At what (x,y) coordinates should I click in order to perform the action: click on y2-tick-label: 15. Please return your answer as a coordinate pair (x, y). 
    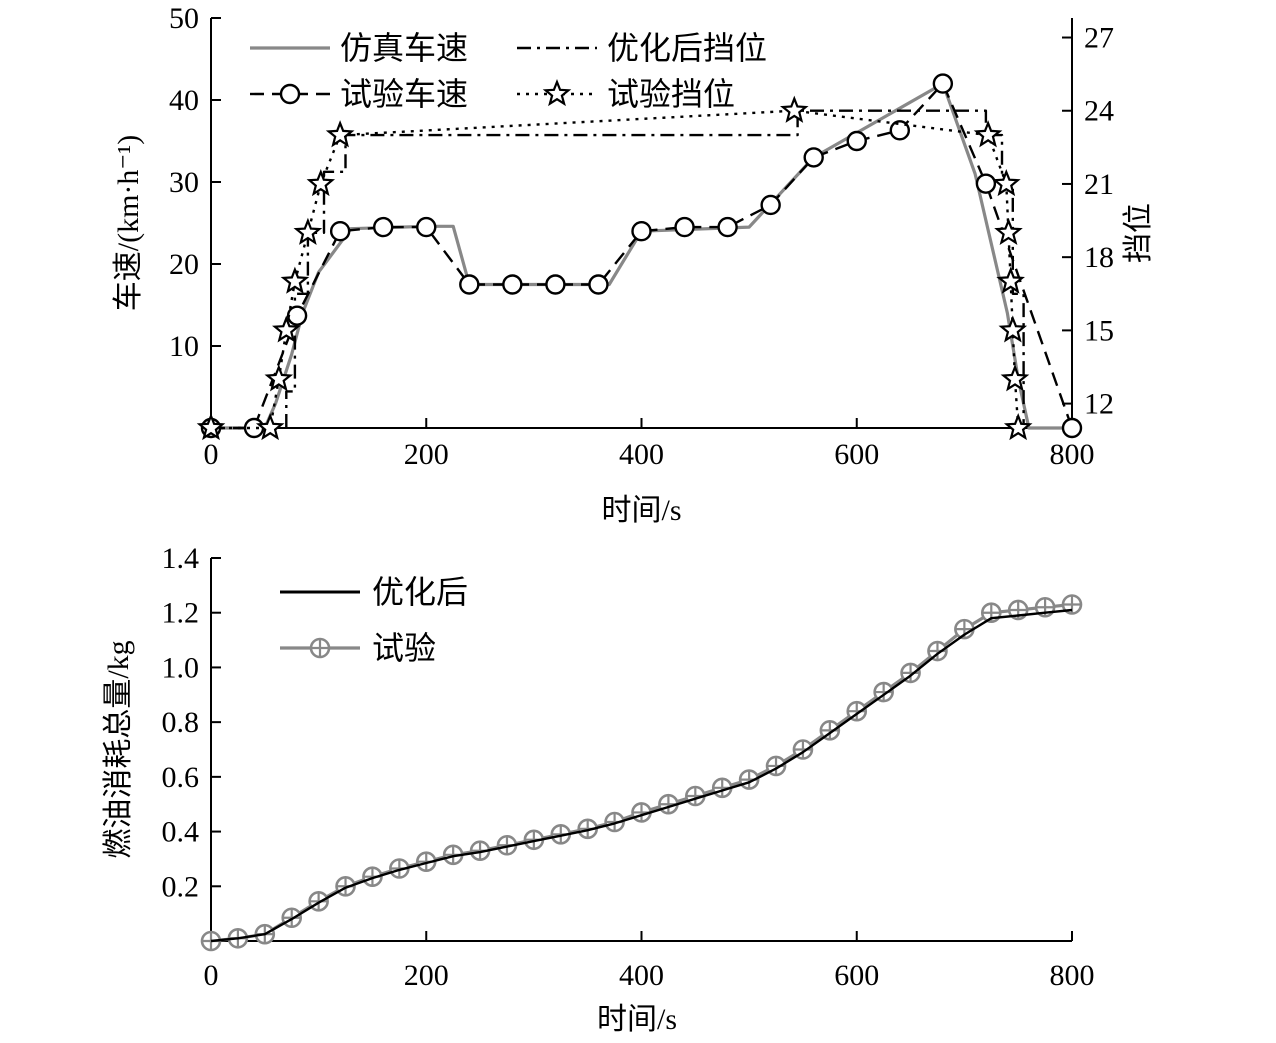
    Looking at the image, I should click on (1099, 330).